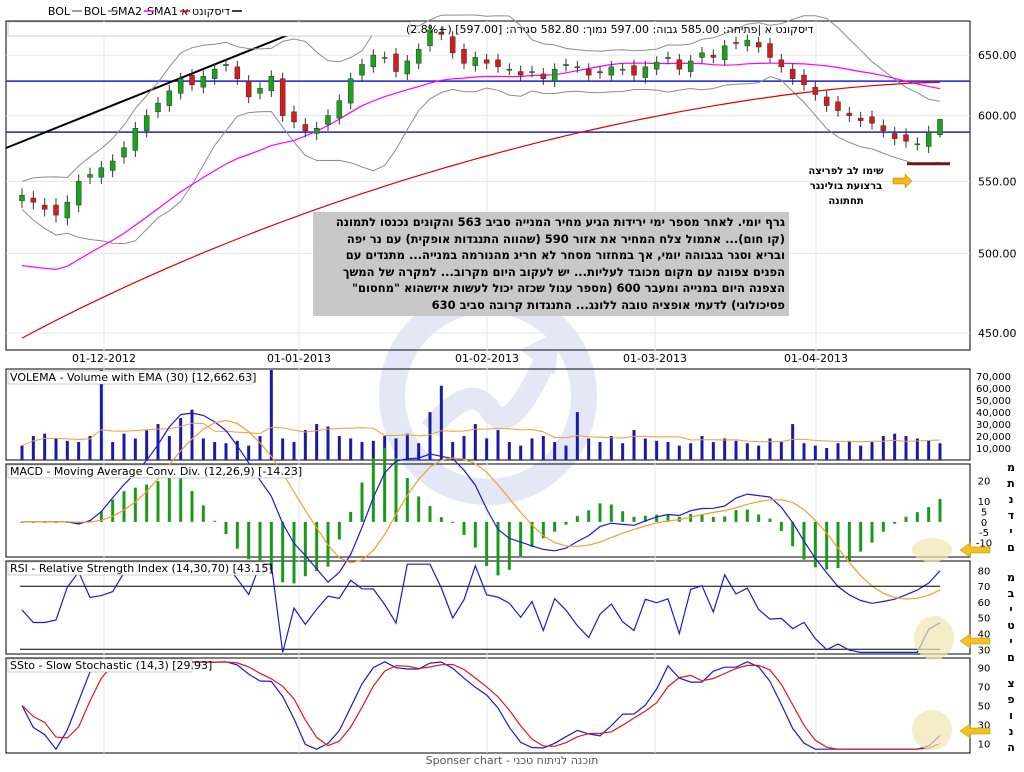 The width and height of the screenshot is (1024, 772). I want to click on macd-tick-label: -10, so click(984, 544).